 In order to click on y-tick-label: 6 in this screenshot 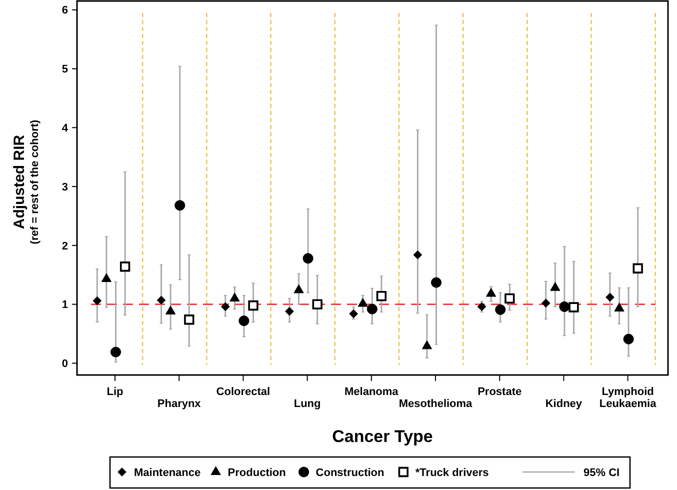, I will do `click(65, 10)`.